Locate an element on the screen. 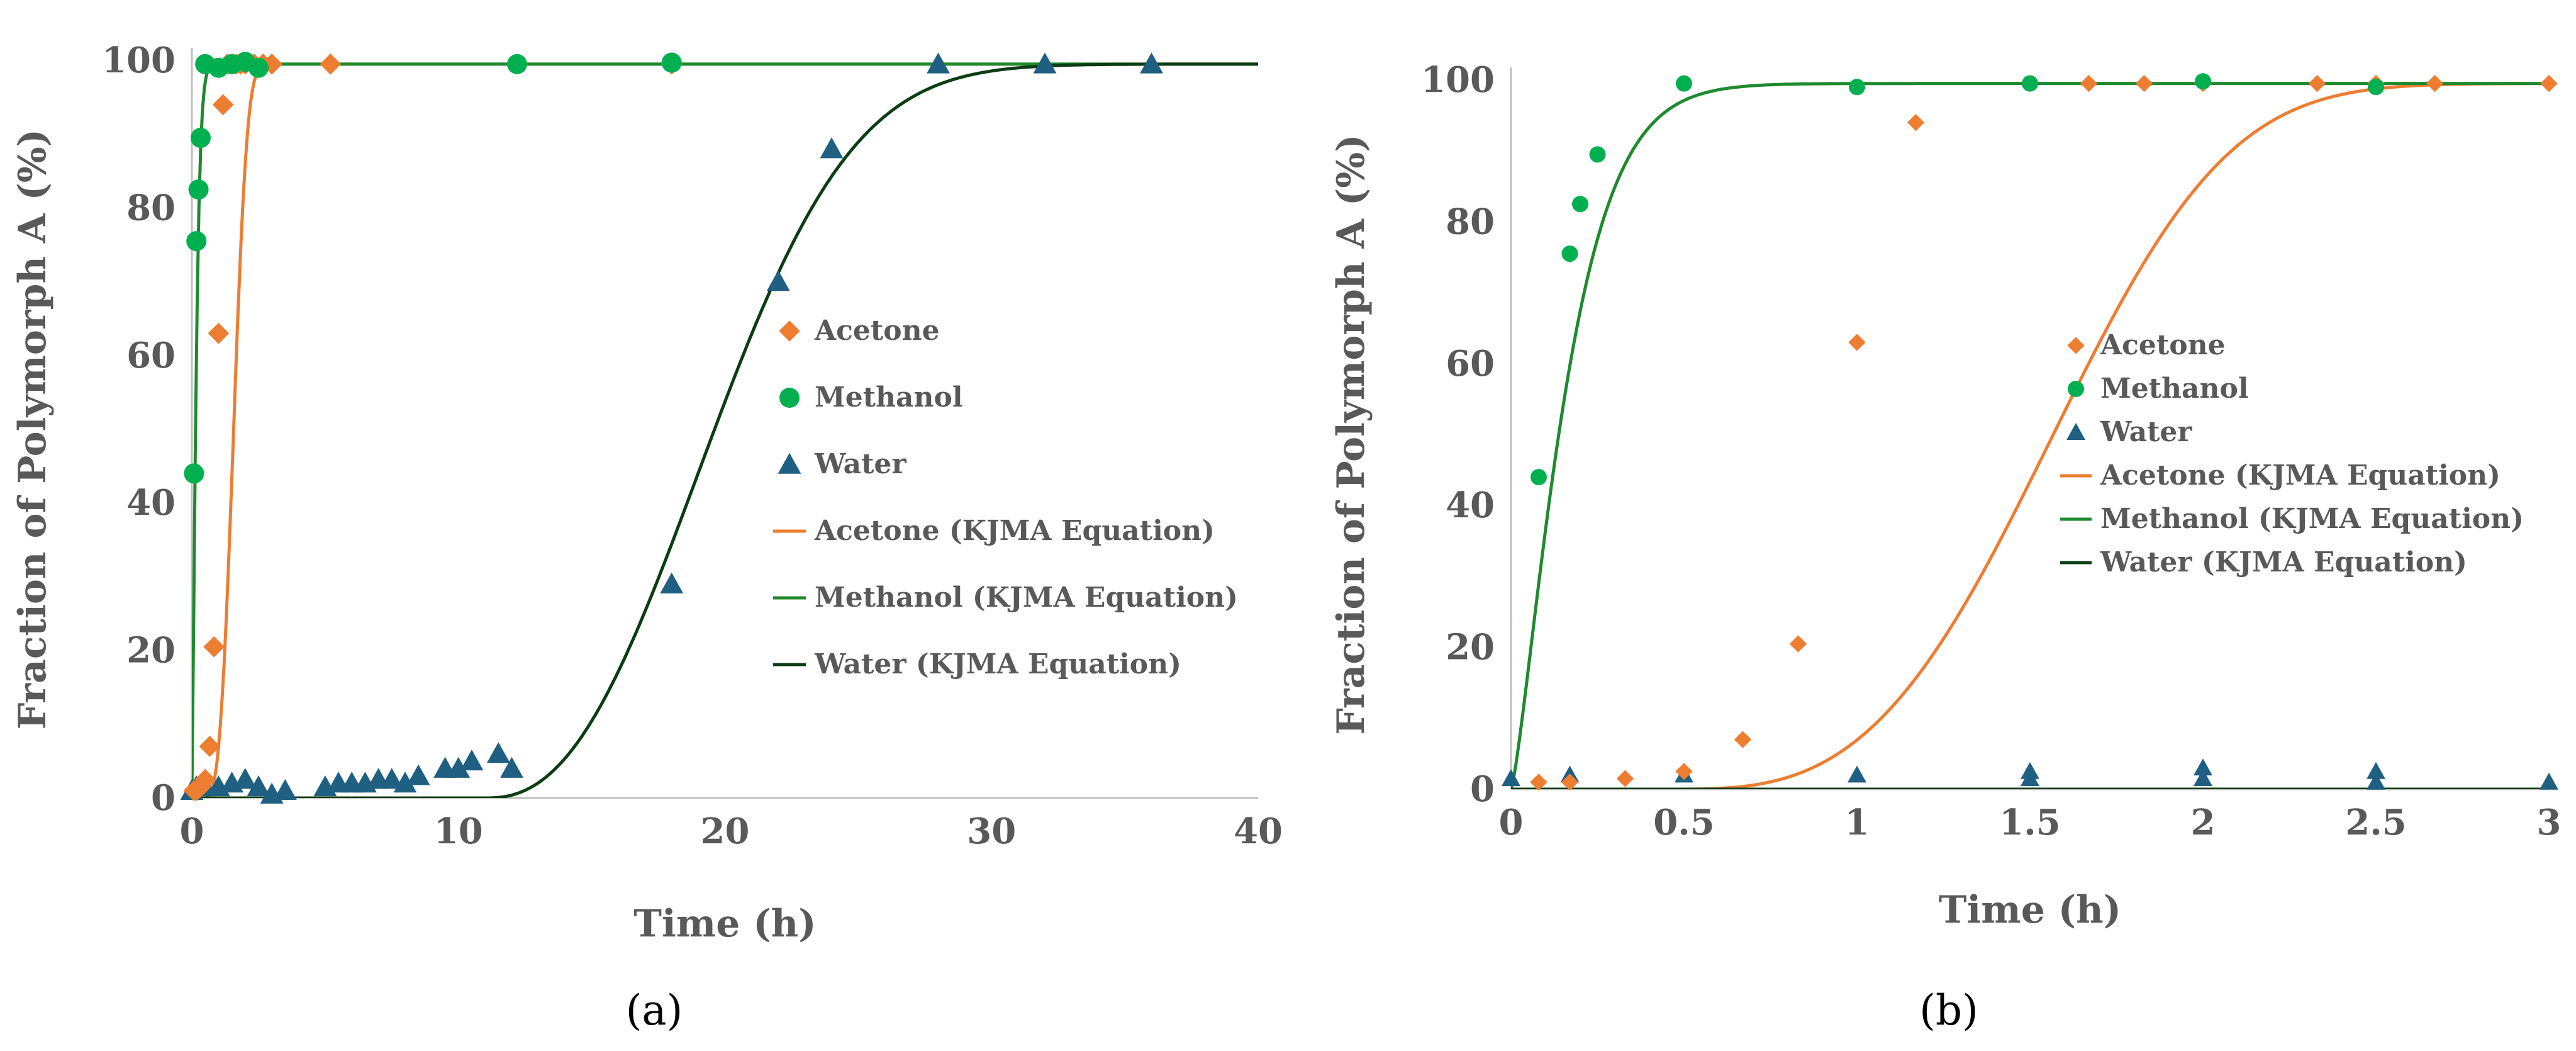 The image size is (2576, 1051). panel-label: (a) is located at coordinates (654, 1010).